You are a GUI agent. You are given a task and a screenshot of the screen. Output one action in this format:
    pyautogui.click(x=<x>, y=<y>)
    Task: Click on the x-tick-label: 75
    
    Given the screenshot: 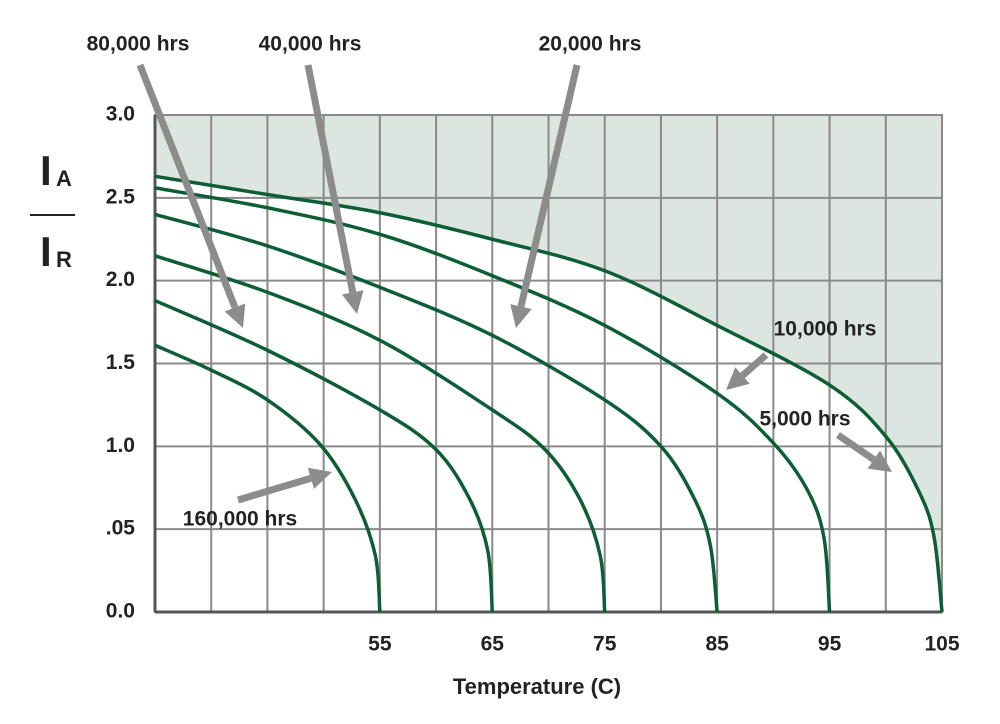 What is the action you would take?
    pyautogui.click(x=605, y=644)
    